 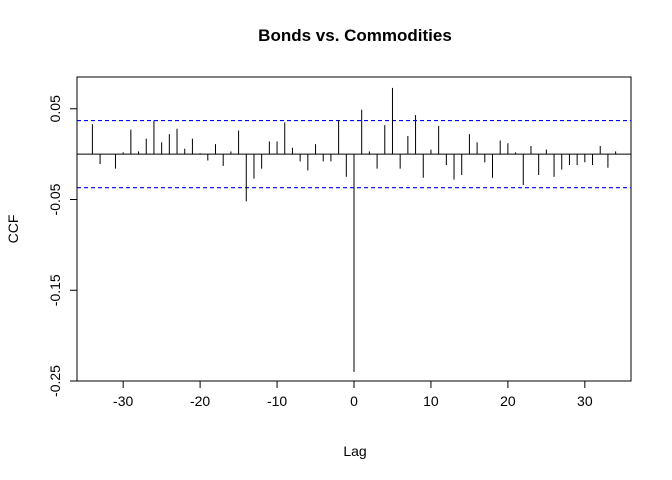 I want to click on x-tick-label: -30, so click(x=123, y=401).